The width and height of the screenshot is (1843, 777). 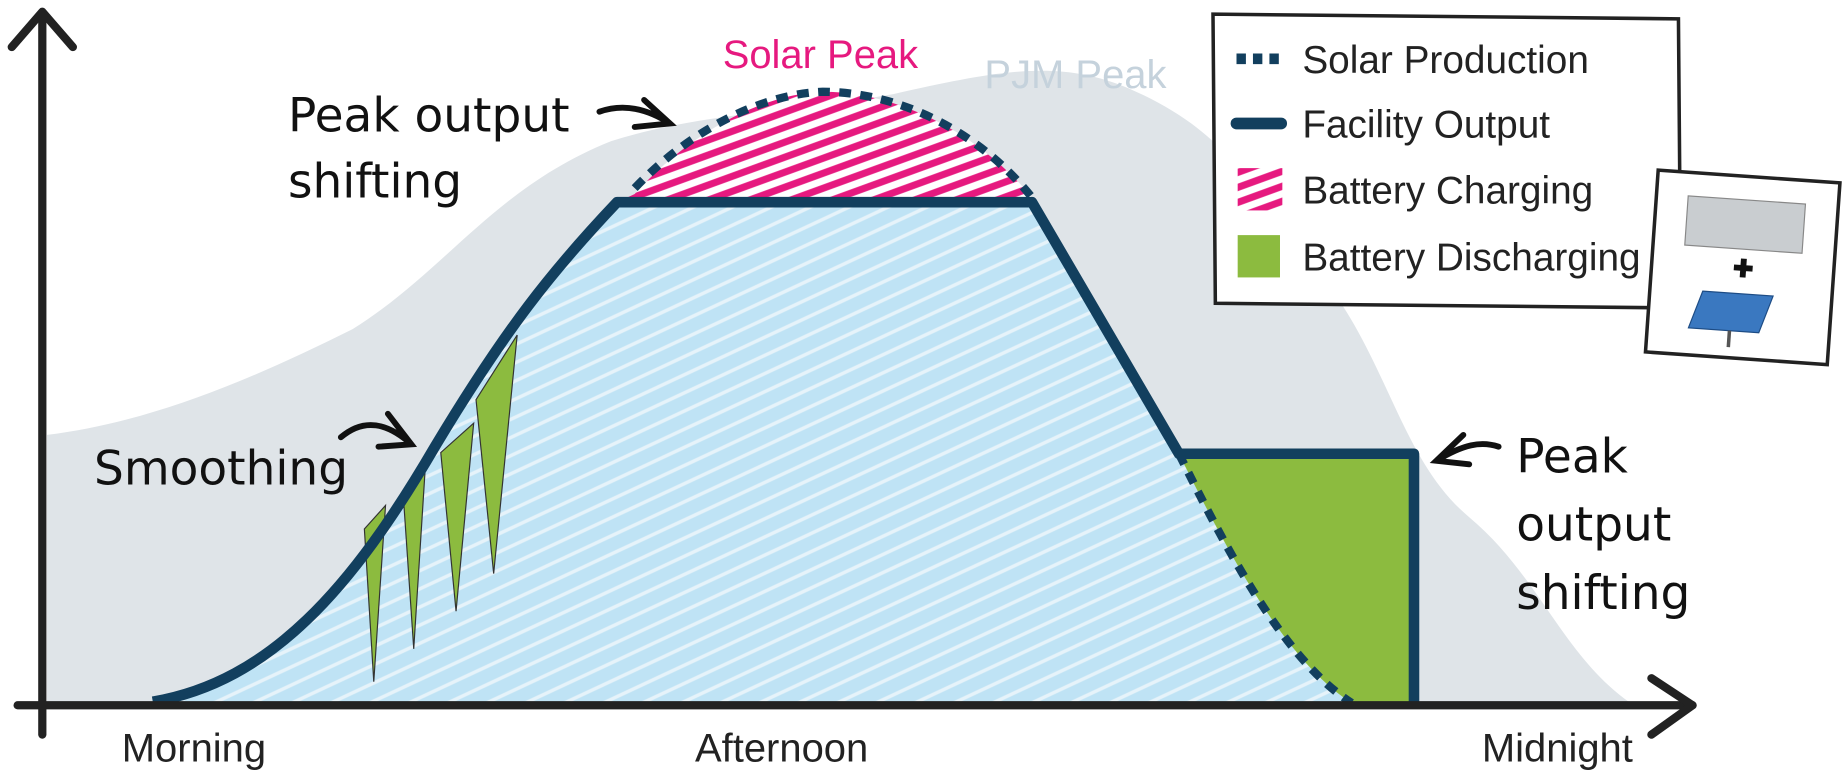 What do you see at coordinates (1593, 525) in the screenshot?
I see `annotation-line: output` at bounding box center [1593, 525].